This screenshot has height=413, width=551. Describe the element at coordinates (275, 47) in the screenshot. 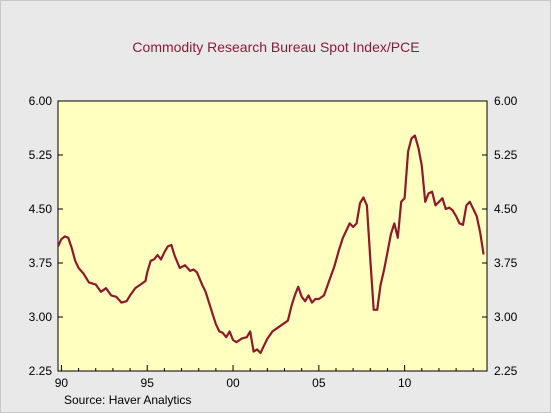

I see `chart-title: Commodity Research Bureau Spot Index/PCE` at that location.